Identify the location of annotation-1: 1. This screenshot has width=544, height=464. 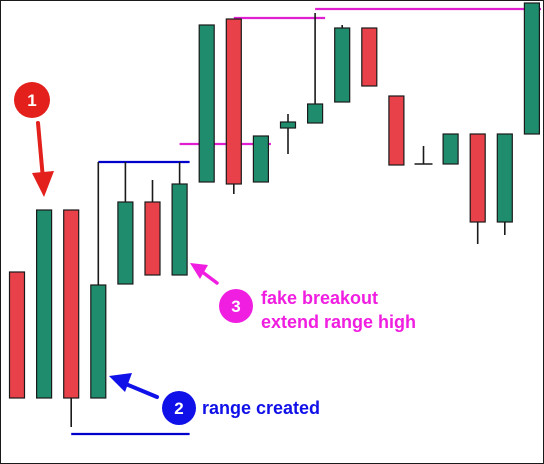
(34, 139).